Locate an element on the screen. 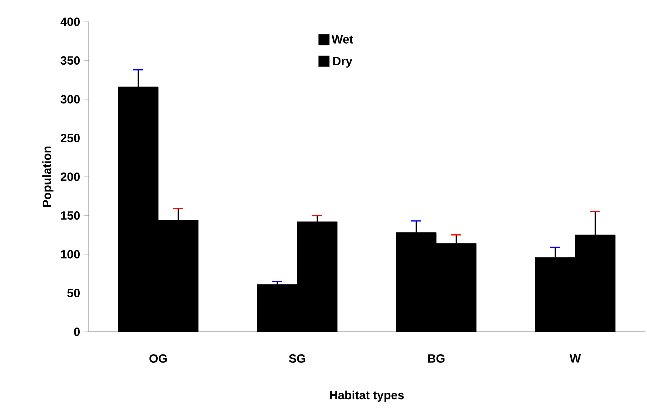 The image size is (647, 410). x-tick-label: SG is located at coordinates (297, 358).